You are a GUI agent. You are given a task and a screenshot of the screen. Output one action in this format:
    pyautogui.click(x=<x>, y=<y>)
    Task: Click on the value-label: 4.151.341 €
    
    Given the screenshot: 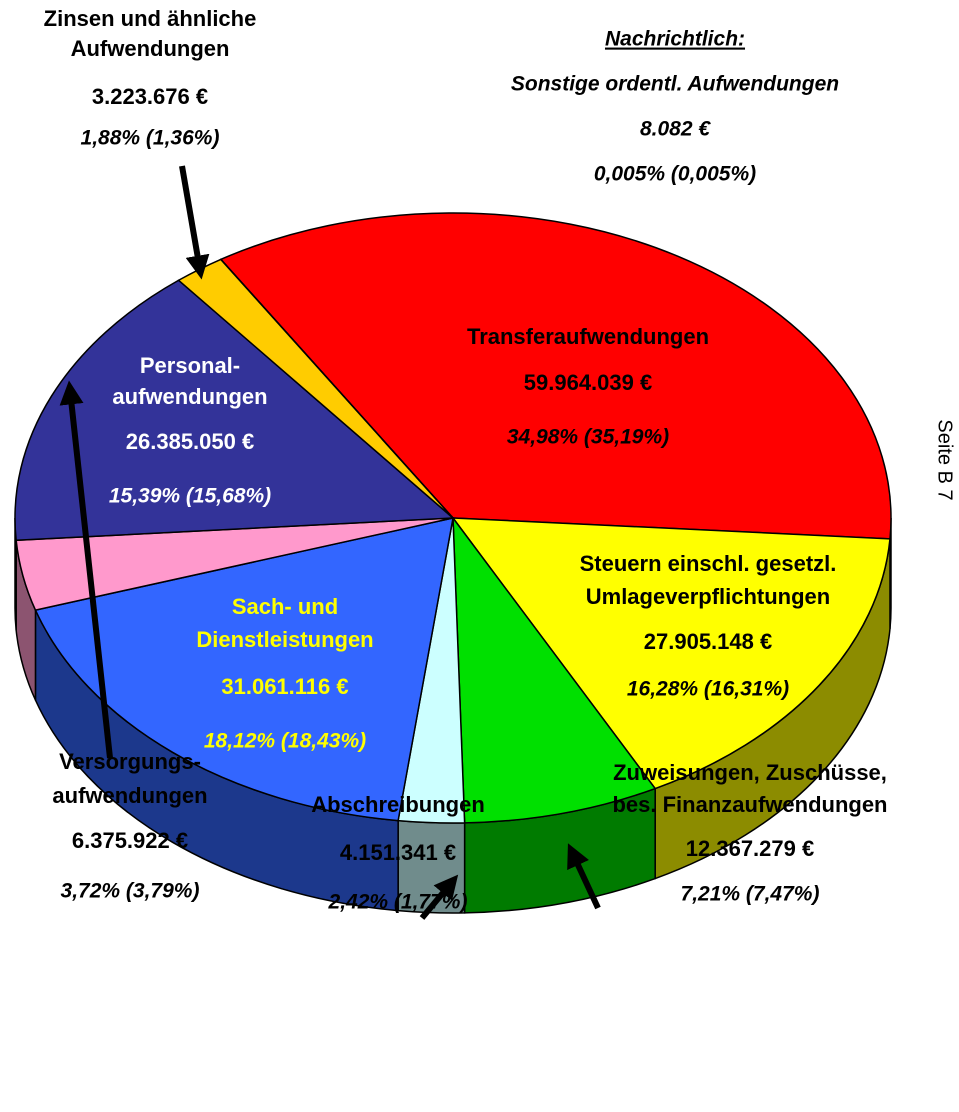 What is the action you would take?
    pyautogui.click(x=398, y=852)
    